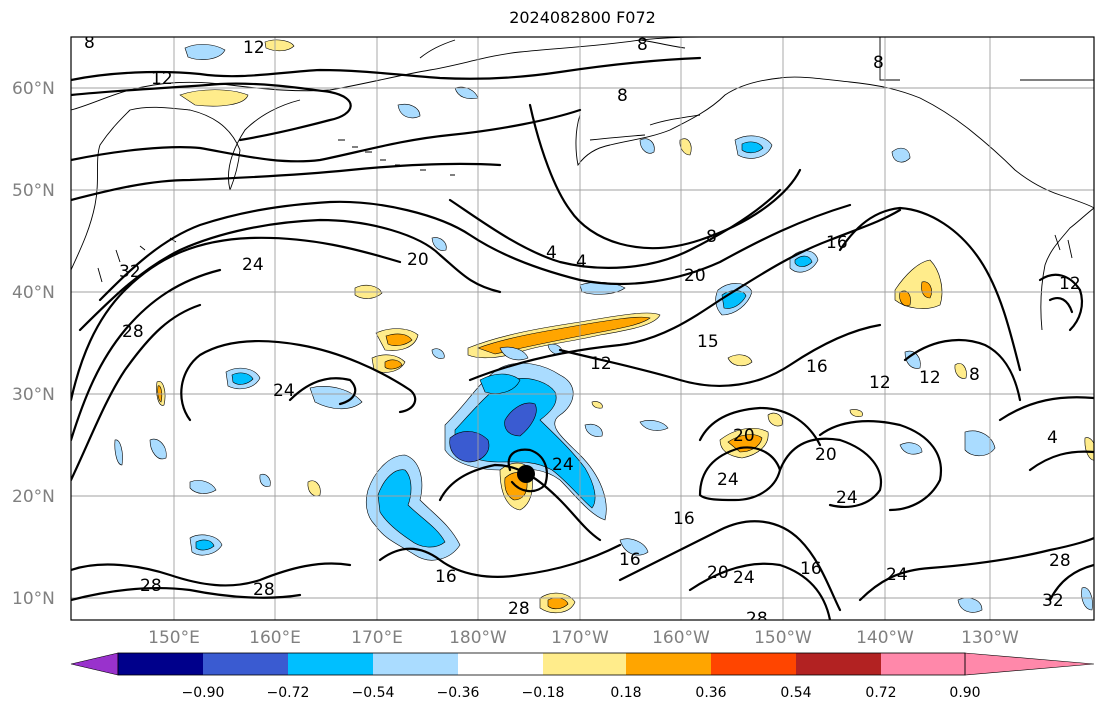 The height and width of the screenshot is (712, 1105). I want to click on storm-center-marker, so click(526, 474).